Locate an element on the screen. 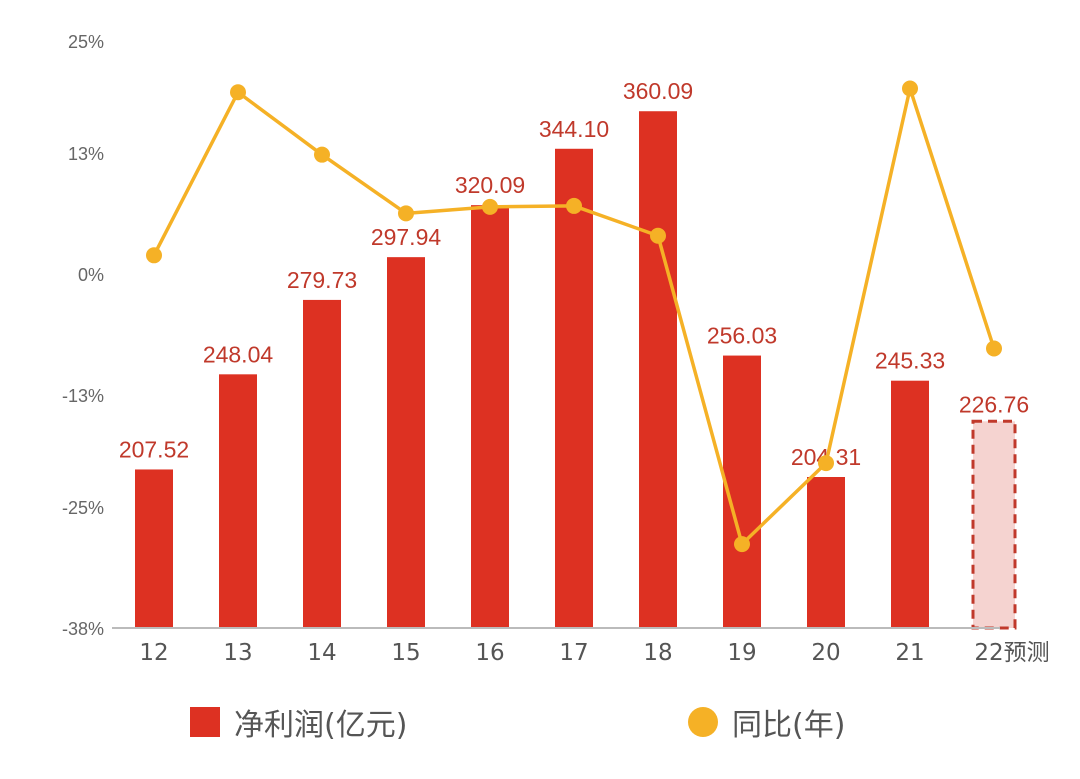 This screenshot has width=1080, height=779. bar-value-label: 297.94 is located at coordinates (406, 237).